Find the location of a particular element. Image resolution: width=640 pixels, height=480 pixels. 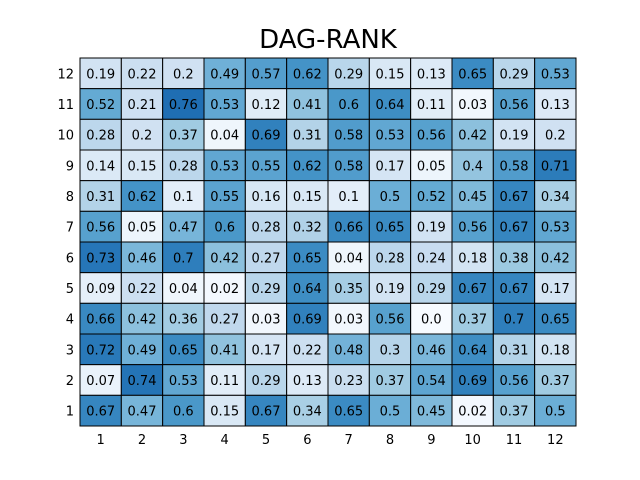

y-tick-label: 12 is located at coordinates (65, 74).